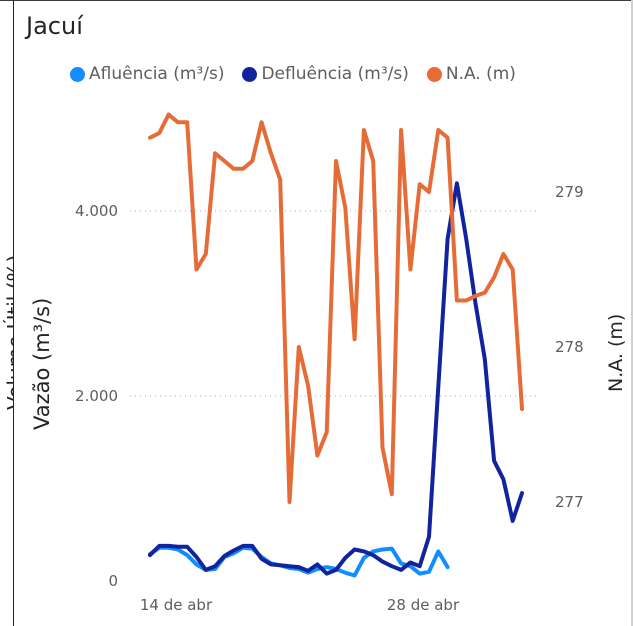  I want to click on y-right-tick-label: 279, so click(569, 192).